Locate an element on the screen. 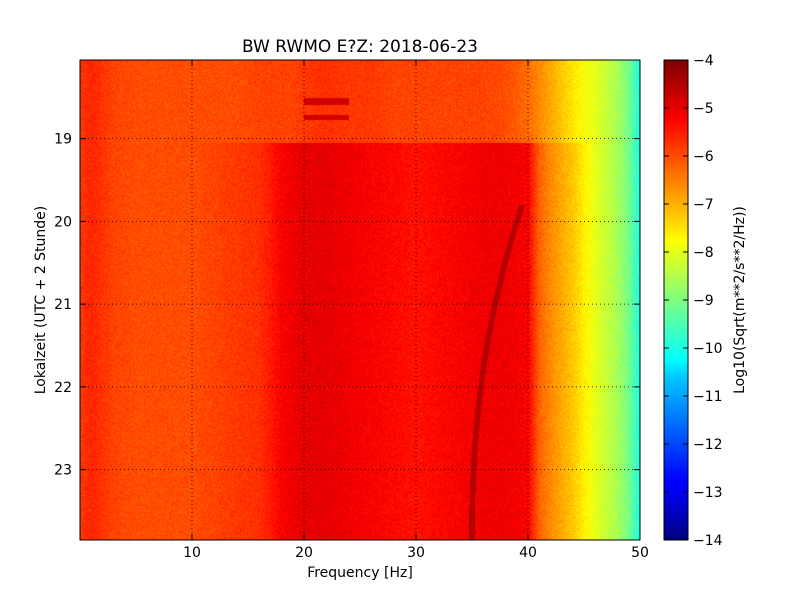  colorbar-label: Log10(Sqrt(m**2/s**2/Hz)) is located at coordinates (740, 300).